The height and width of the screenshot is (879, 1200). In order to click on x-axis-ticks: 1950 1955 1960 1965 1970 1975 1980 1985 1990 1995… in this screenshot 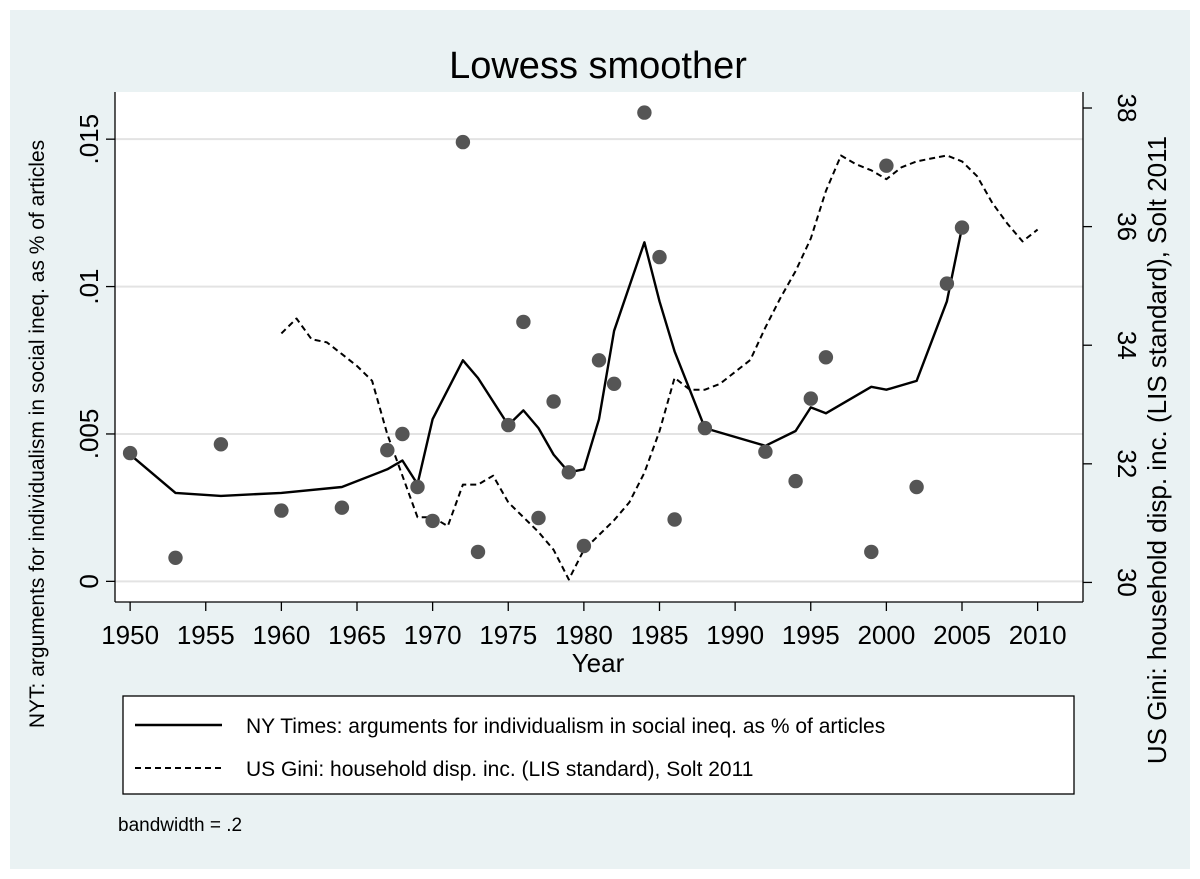, I will do `click(584, 626)`.